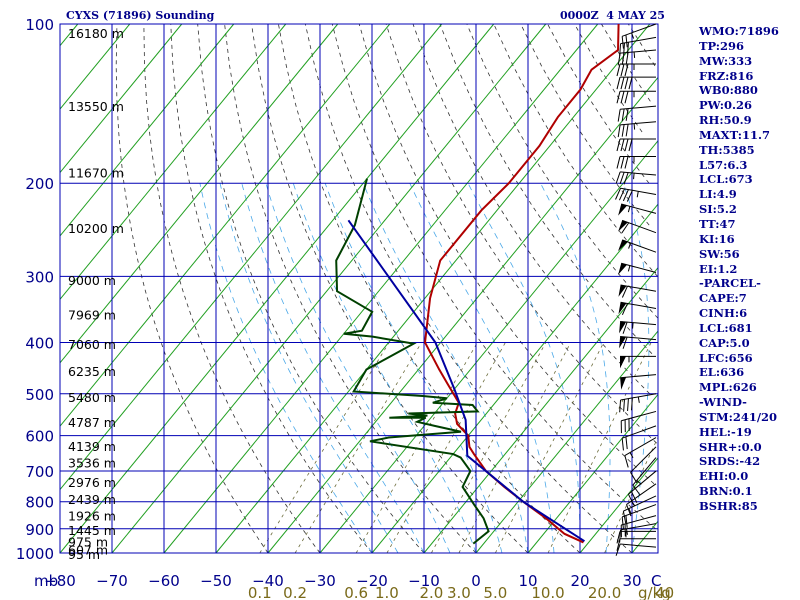  Describe the element at coordinates (39, 503) in the screenshot. I see `pressure-tick-label: 800` at that location.